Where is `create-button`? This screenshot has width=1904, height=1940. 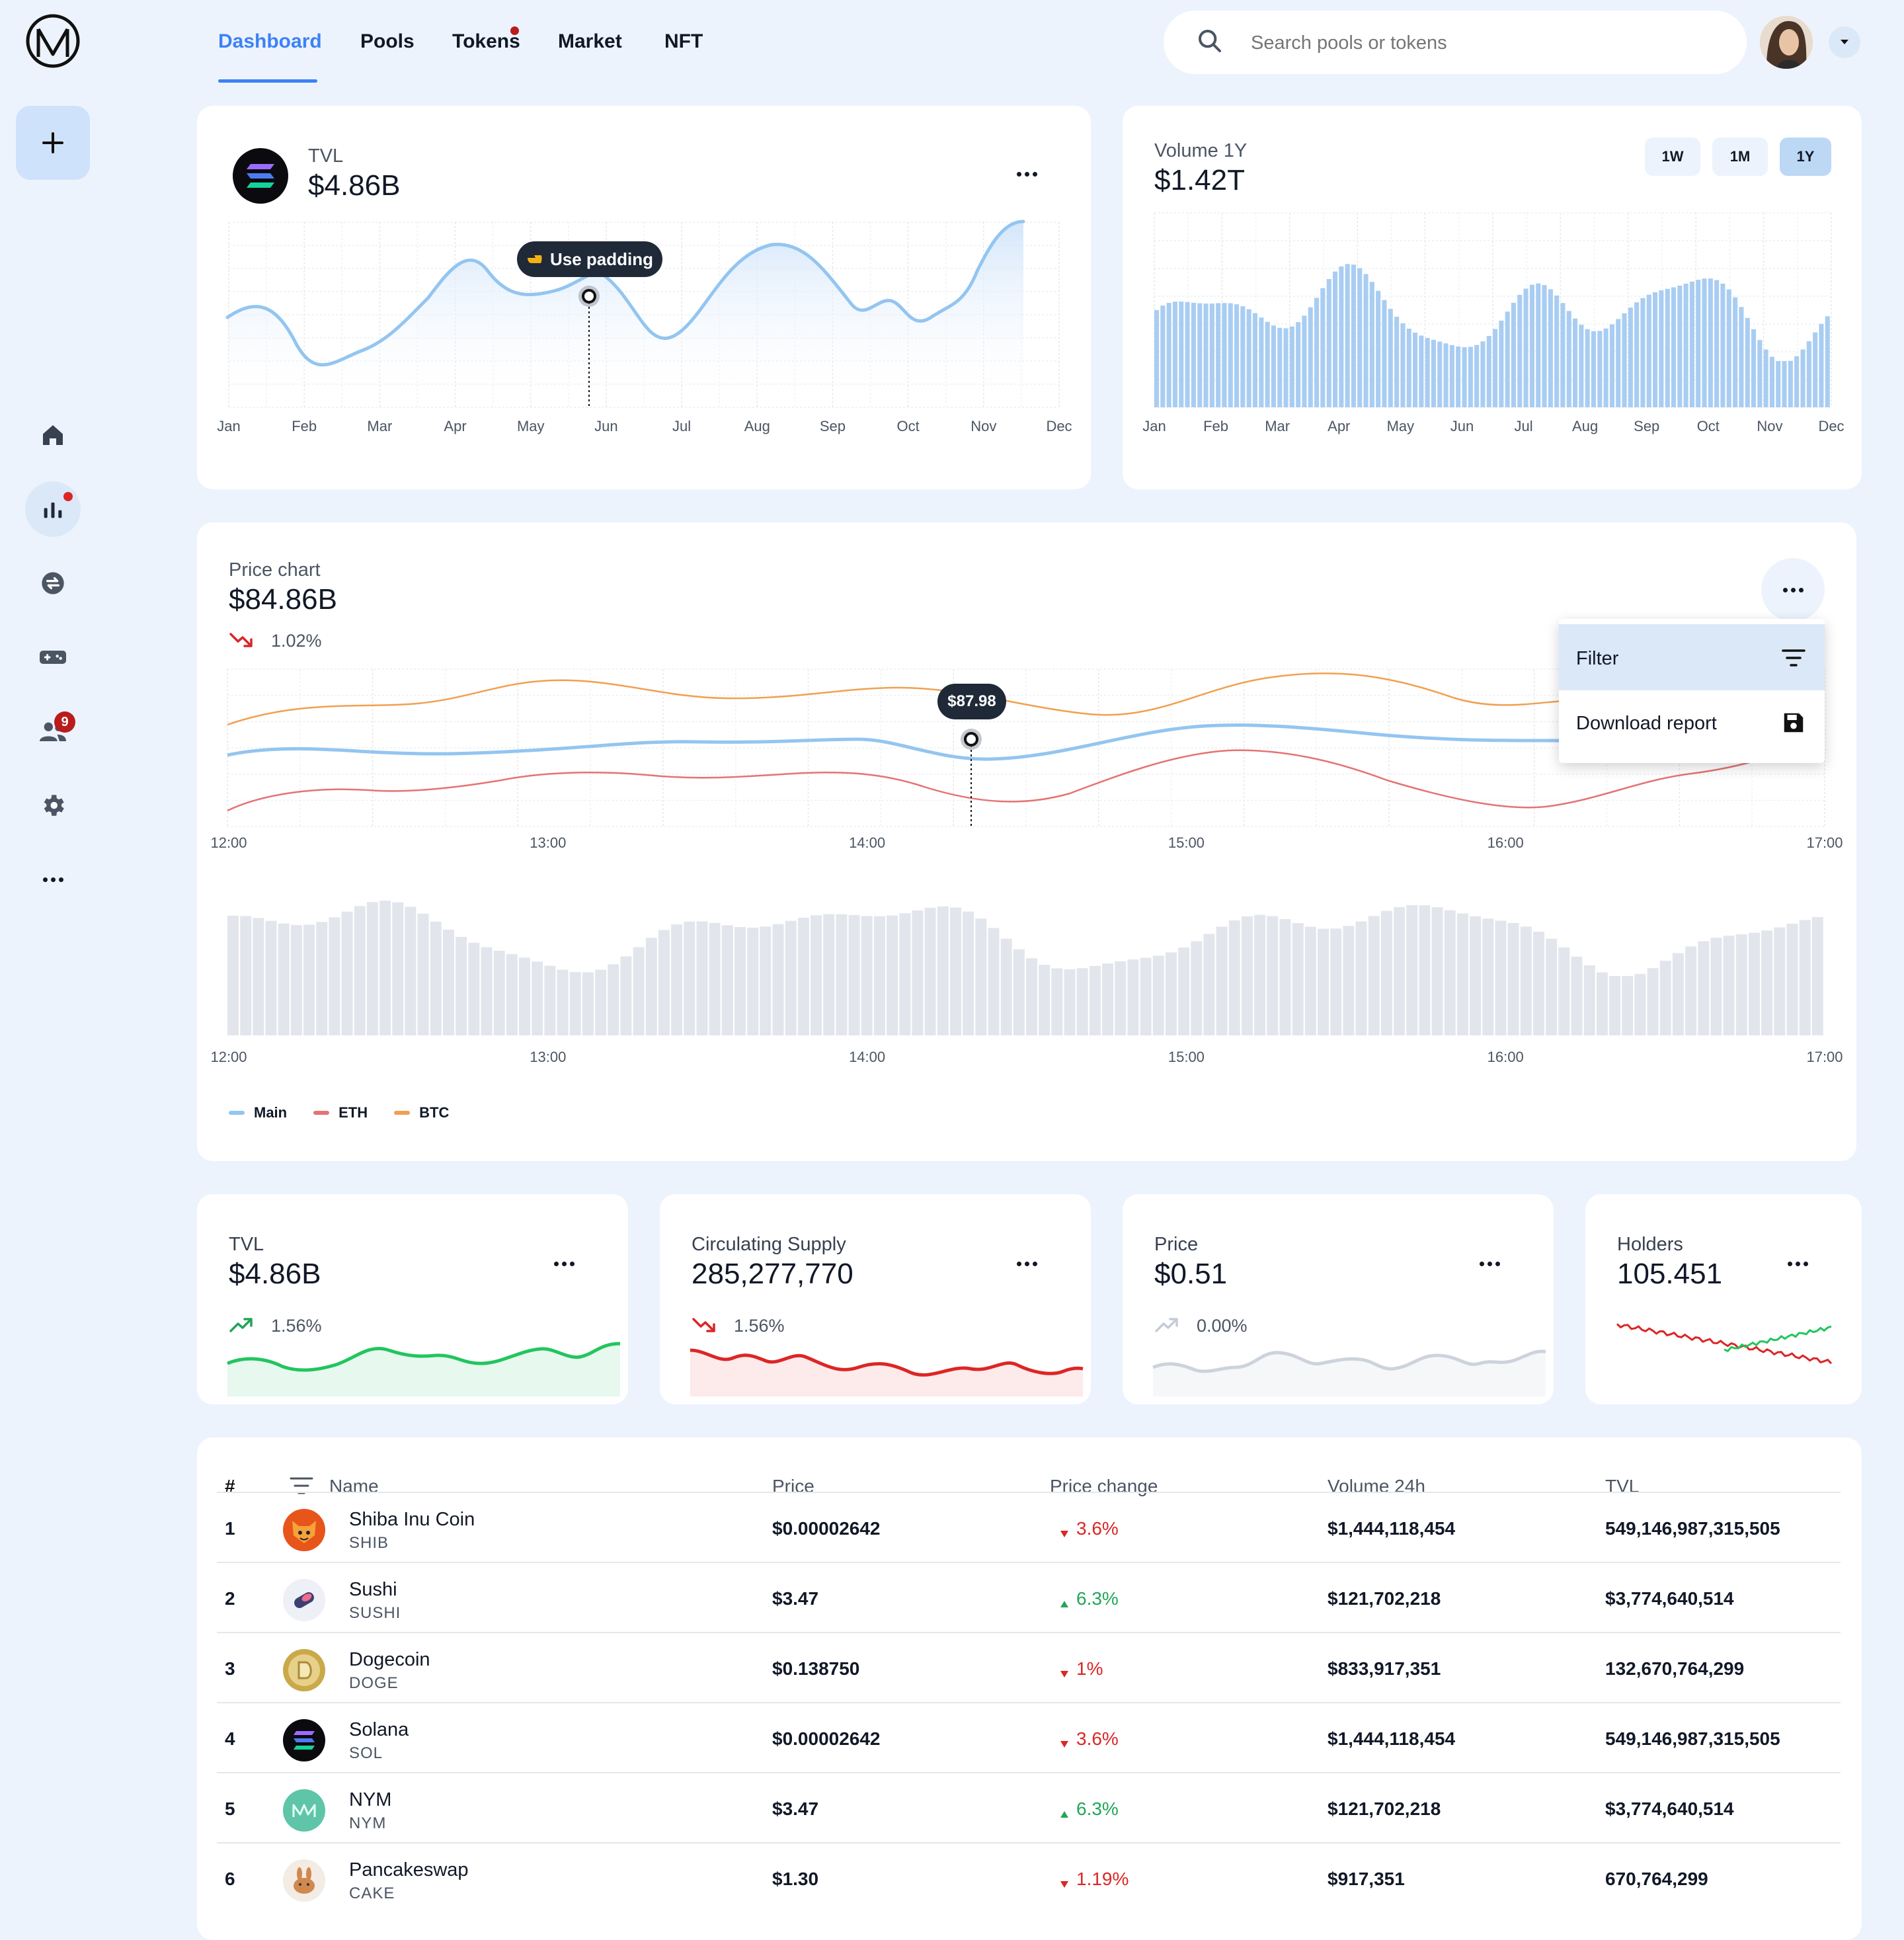 create-button is located at coordinates (53, 143).